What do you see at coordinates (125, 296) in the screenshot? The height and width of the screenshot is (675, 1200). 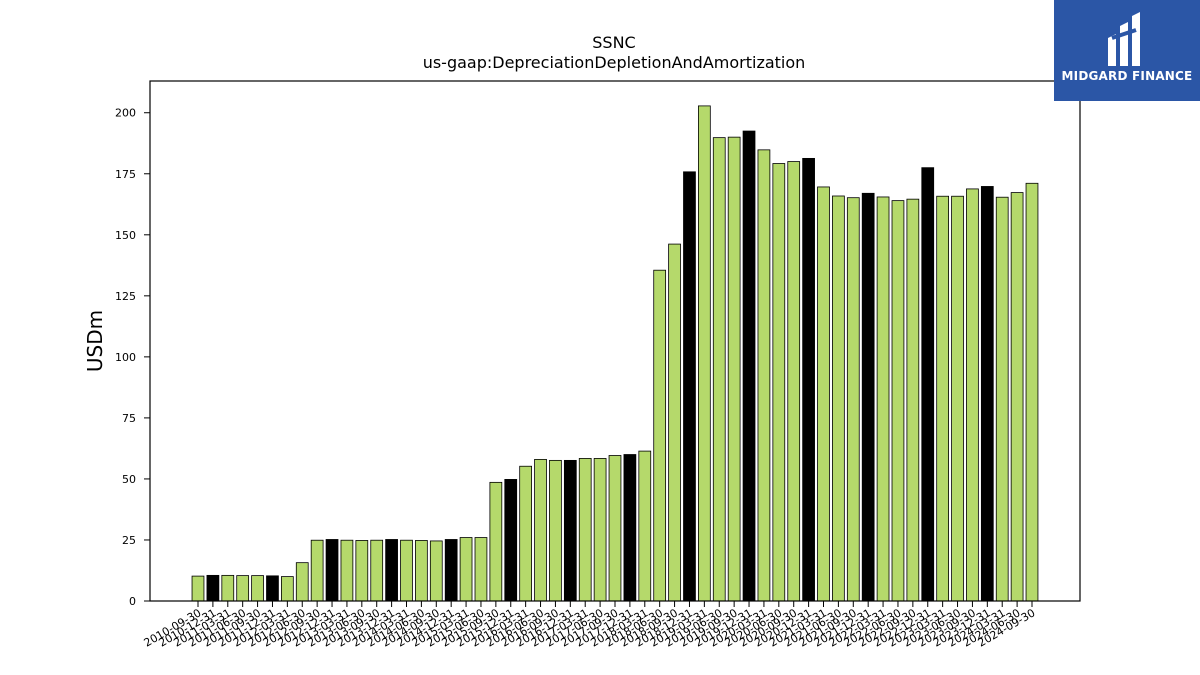 I see `y-tick-label: 125` at bounding box center [125, 296].